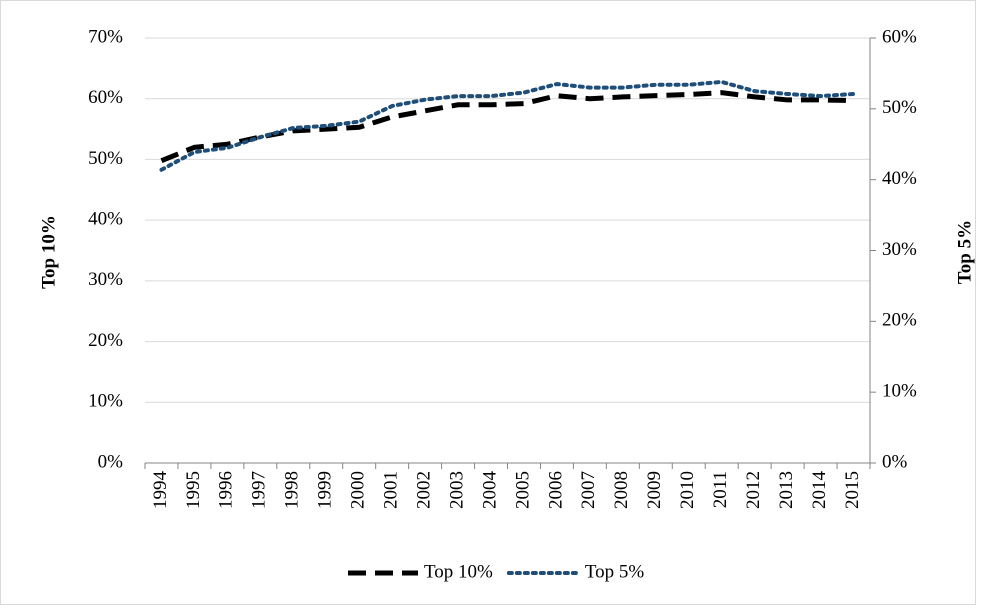  What do you see at coordinates (899, 178) in the screenshot?
I see `y2-tick-label: 40%` at bounding box center [899, 178].